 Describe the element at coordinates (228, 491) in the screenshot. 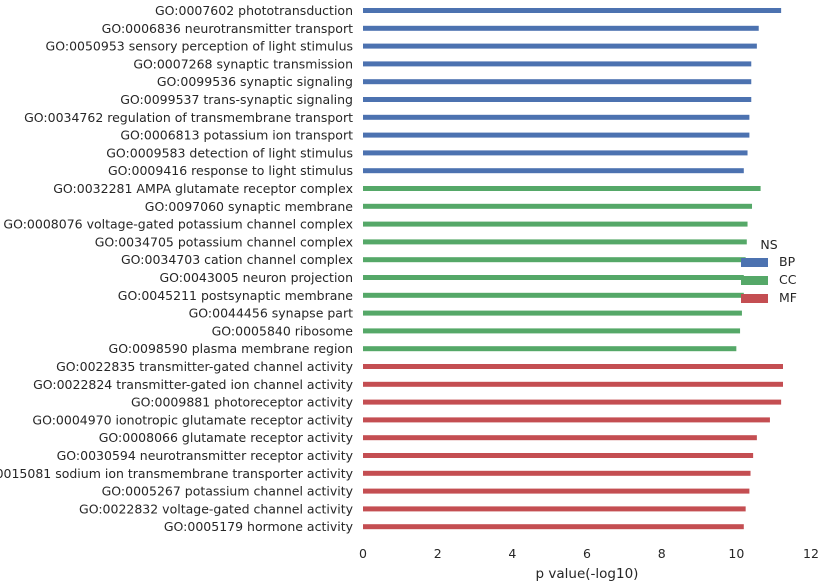

I see `category-label: GO:0005267 potassium channel activity` at that location.